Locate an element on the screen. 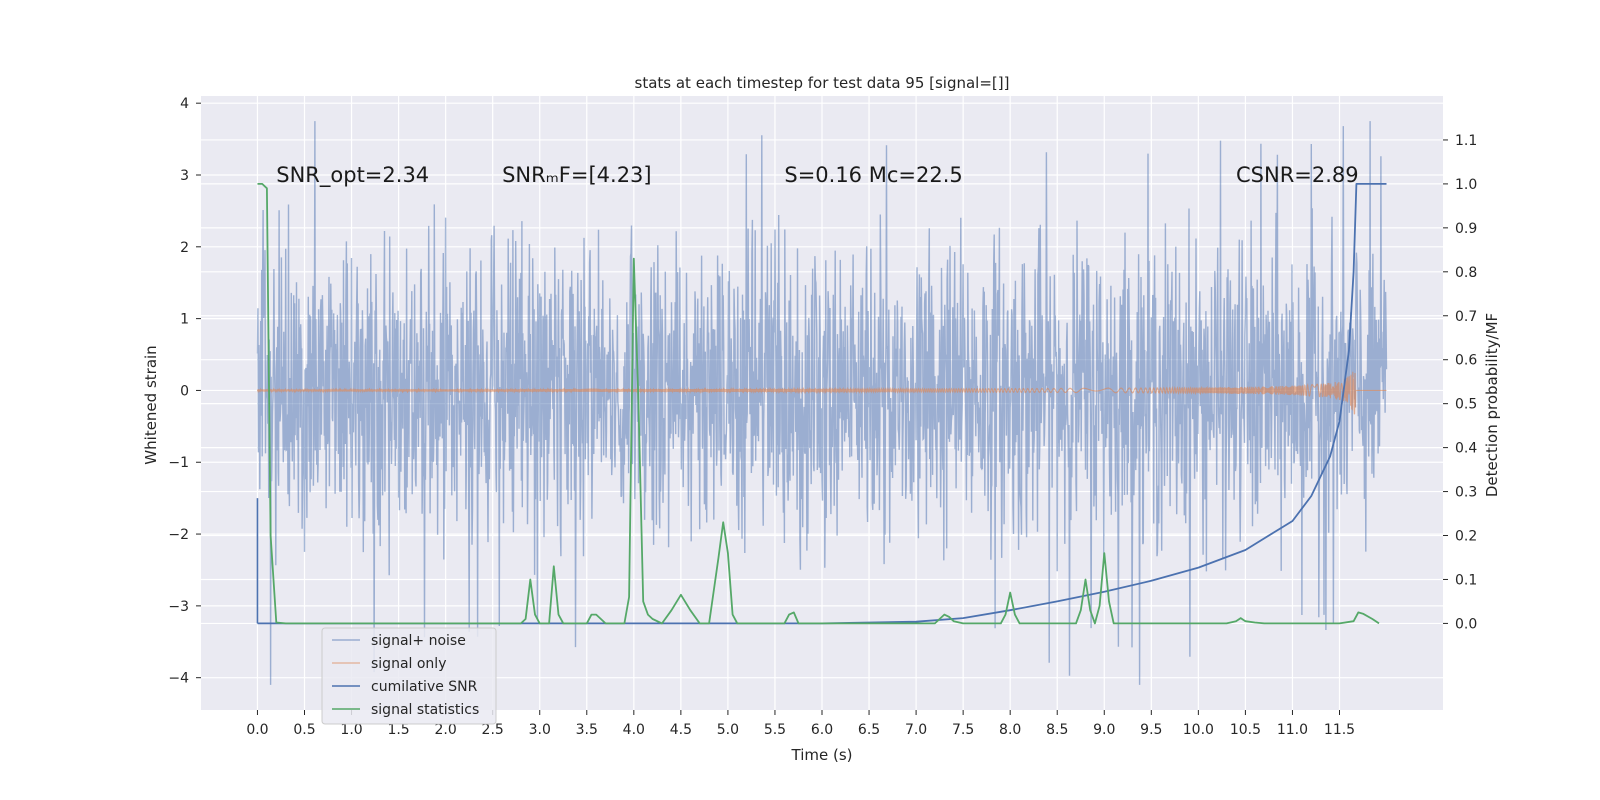 This screenshot has width=1600, height=800. annotation-2: S=0.16 Mᴄ=22.5 is located at coordinates (873, 175).